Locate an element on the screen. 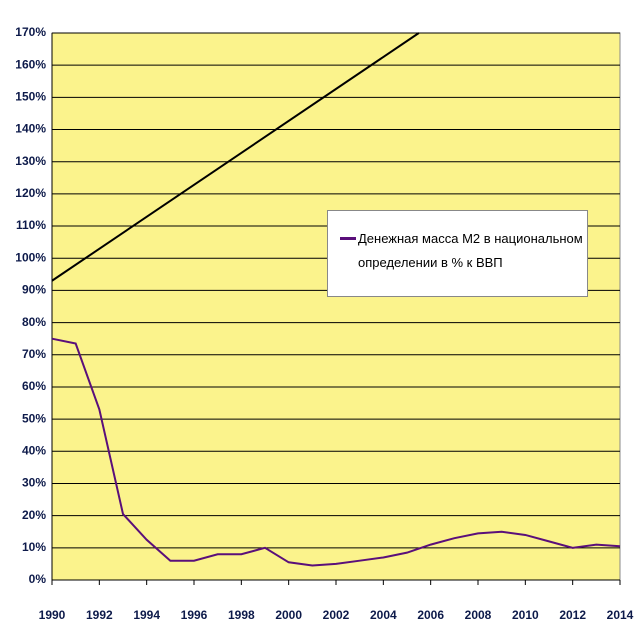 This screenshot has width=634, height=640. x-tick-label: 2004 is located at coordinates (383, 615).